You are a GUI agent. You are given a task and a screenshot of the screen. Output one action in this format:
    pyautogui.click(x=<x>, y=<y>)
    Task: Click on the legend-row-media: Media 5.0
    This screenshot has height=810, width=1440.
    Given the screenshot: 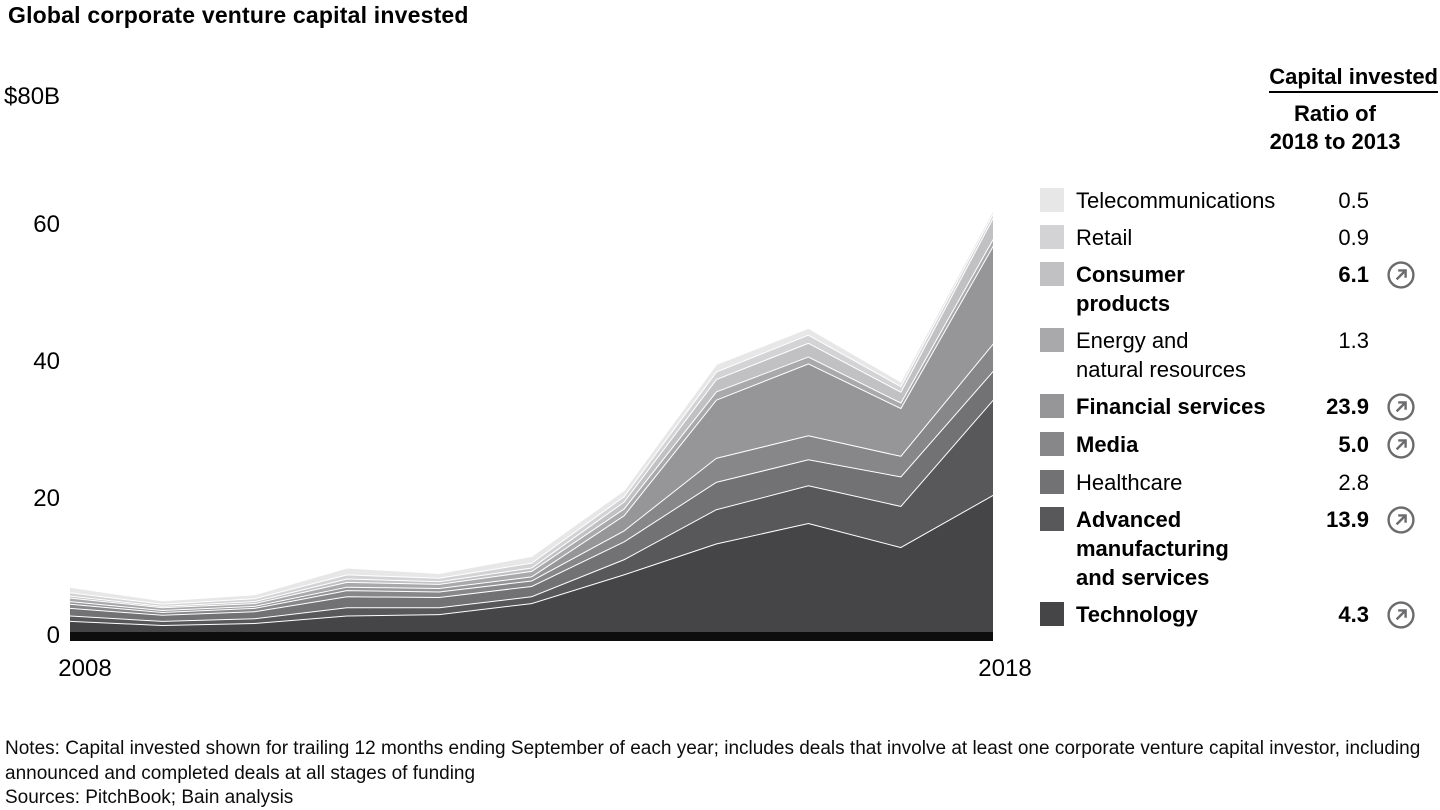 What is the action you would take?
    pyautogui.click(x=1240, y=445)
    